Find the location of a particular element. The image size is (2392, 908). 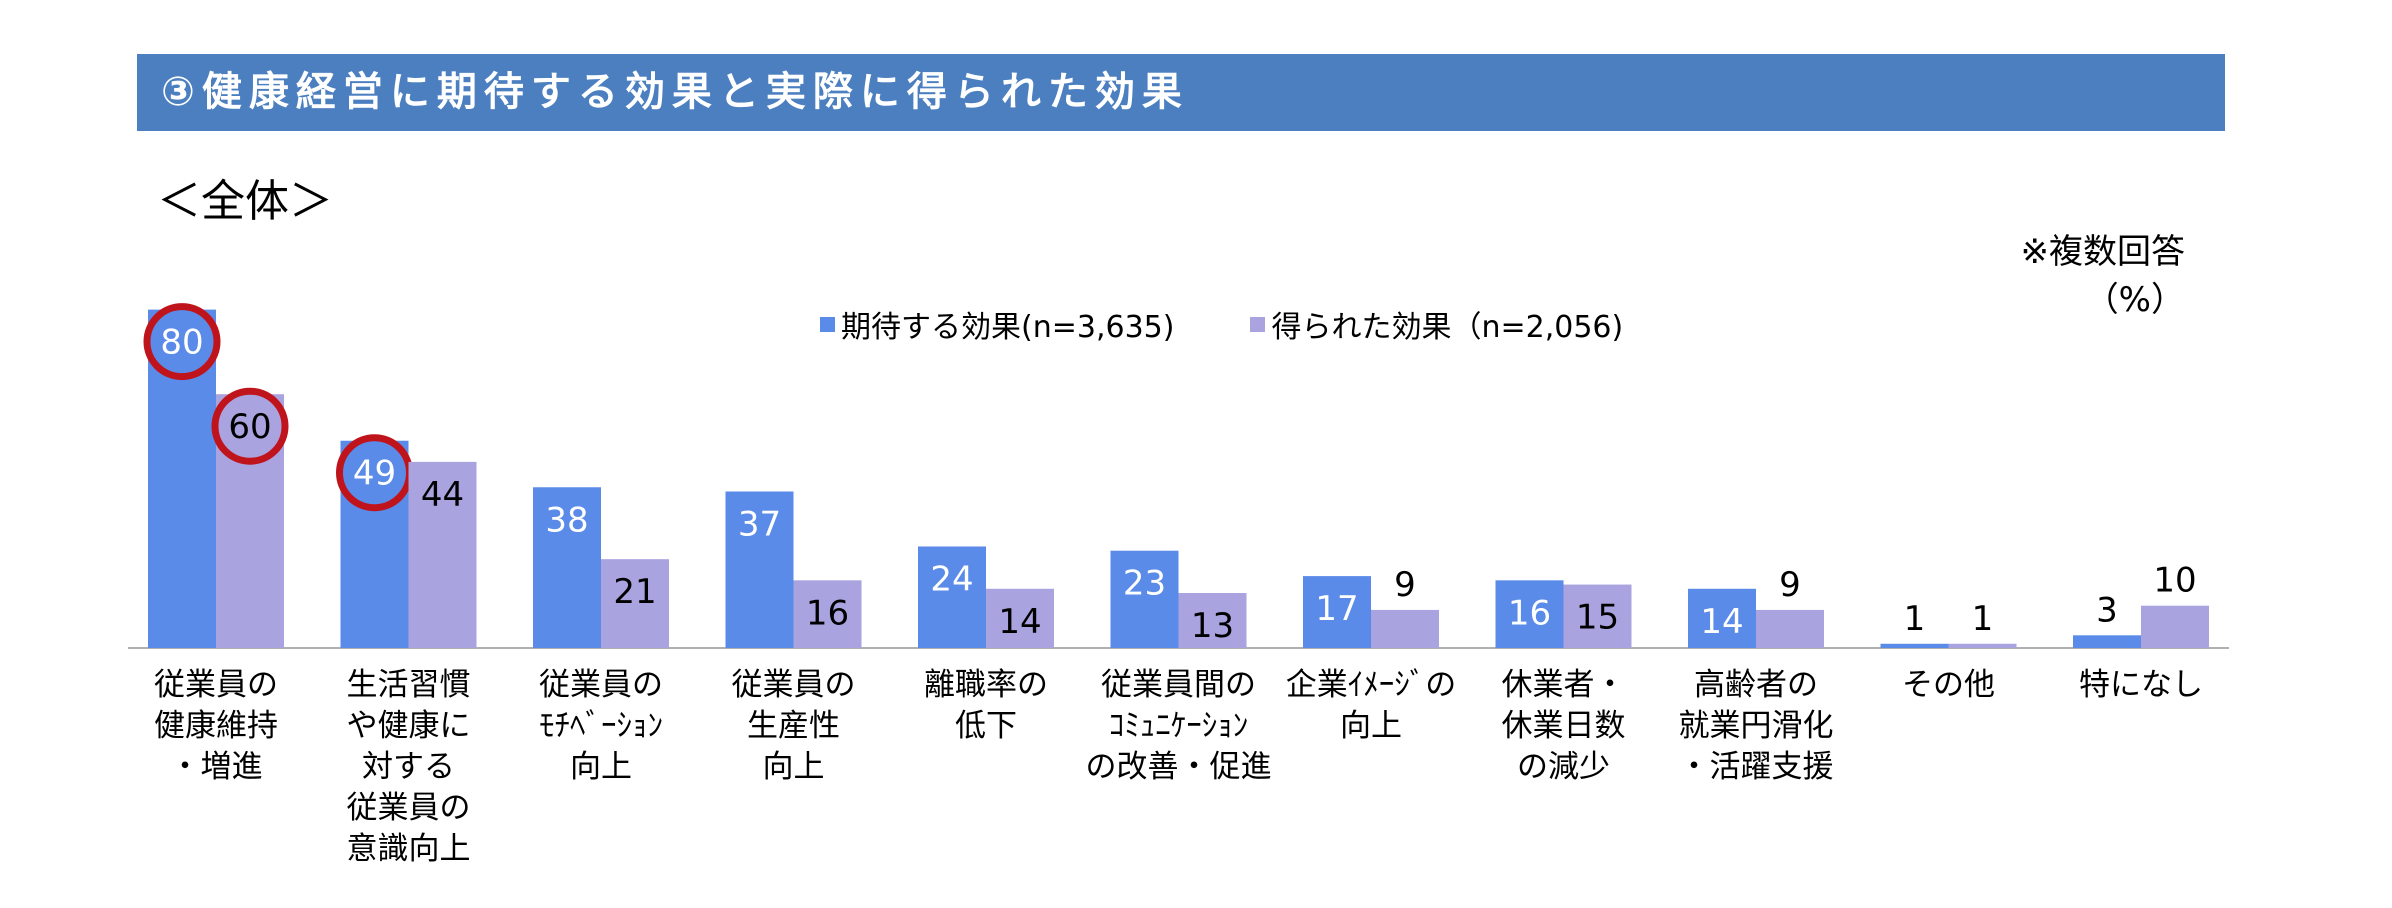

category-label-3-line-0: 従業員の is located at coordinates (794, 685).